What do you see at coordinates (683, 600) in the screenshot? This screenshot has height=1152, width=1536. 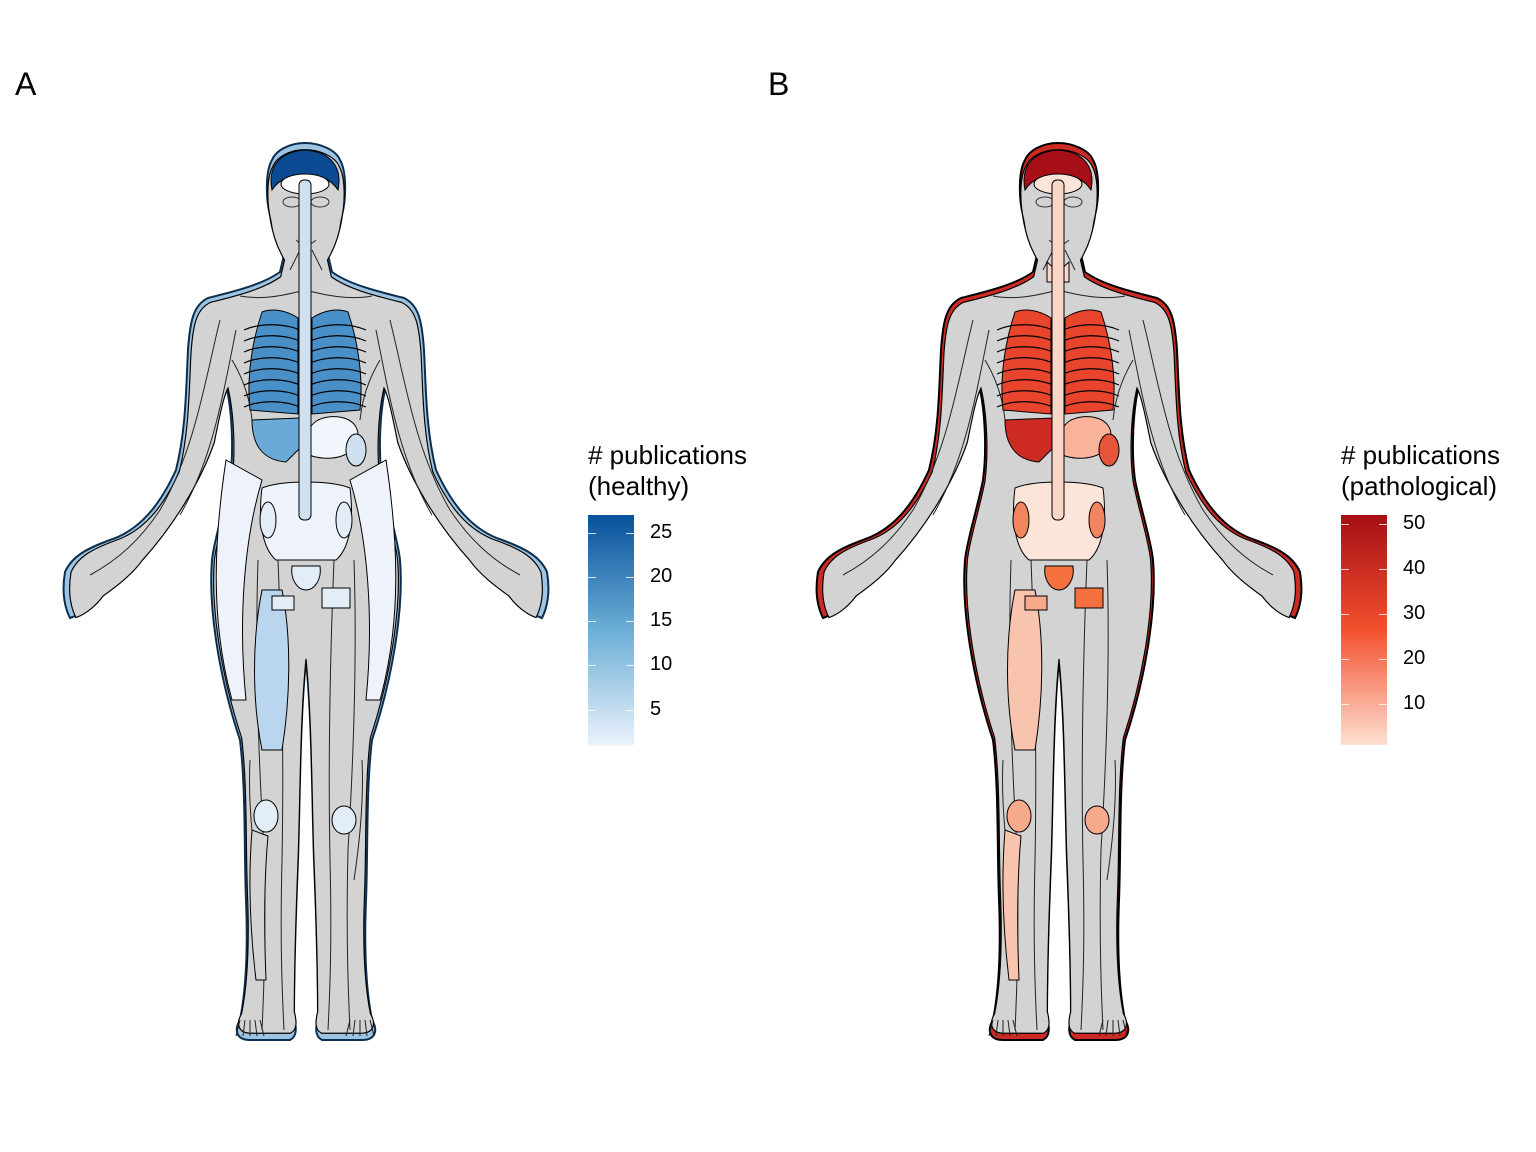 I see `legend-healthy: # publications (healthy) 5 10 15 20 25` at bounding box center [683, 600].